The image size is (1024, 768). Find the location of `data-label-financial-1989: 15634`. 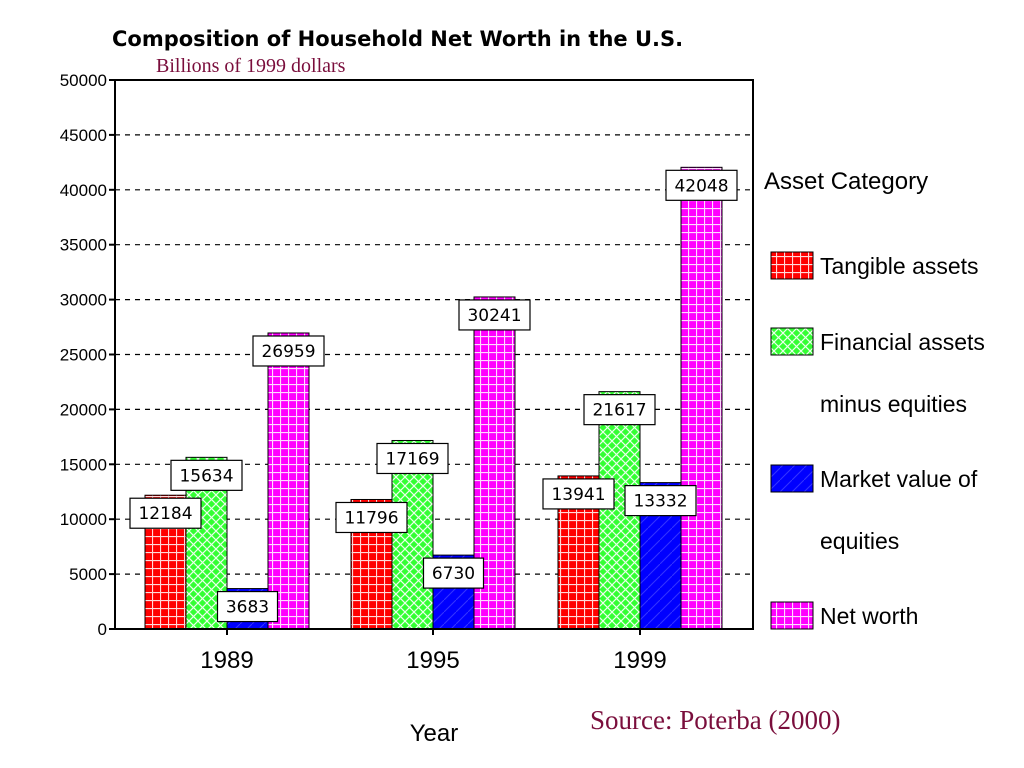

data-label-financial-1989: 15634 is located at coordinates (206, 476).